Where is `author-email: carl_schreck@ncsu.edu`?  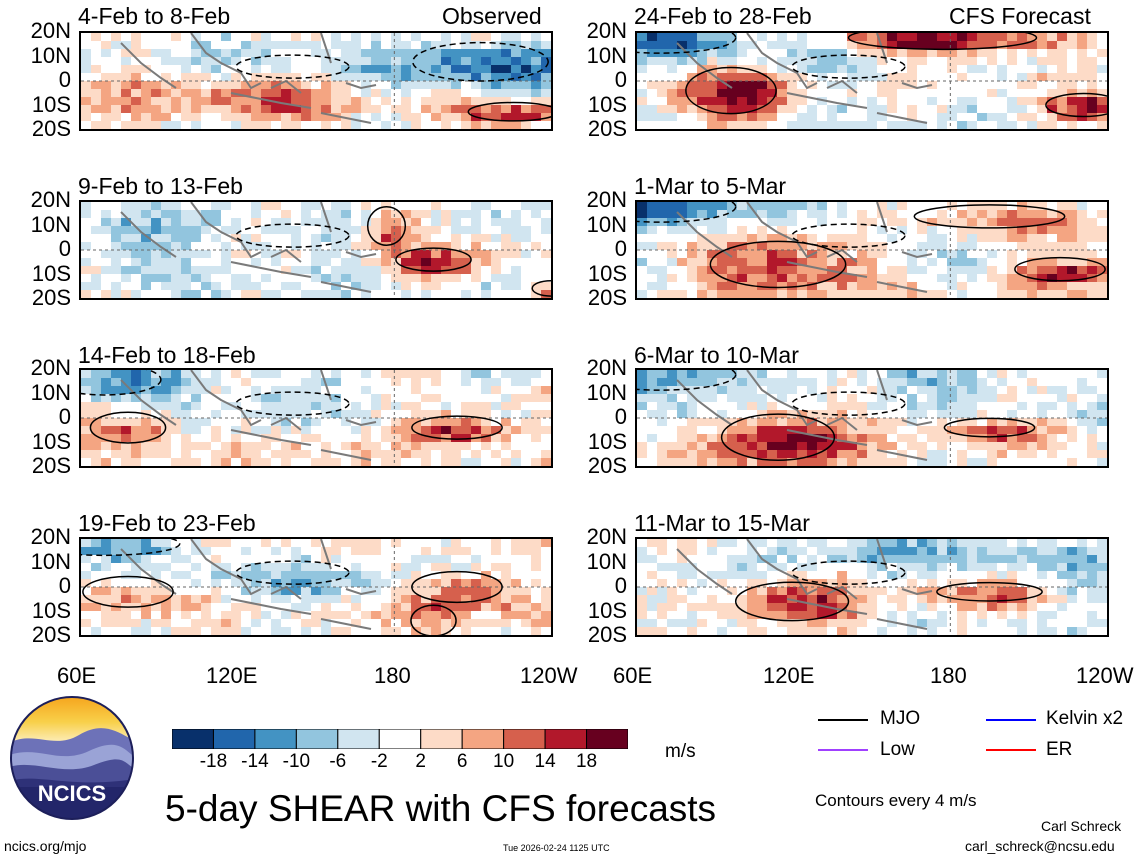 author-email: carl_schreck@ncsu.edu is located at coordinates (1040, 846).